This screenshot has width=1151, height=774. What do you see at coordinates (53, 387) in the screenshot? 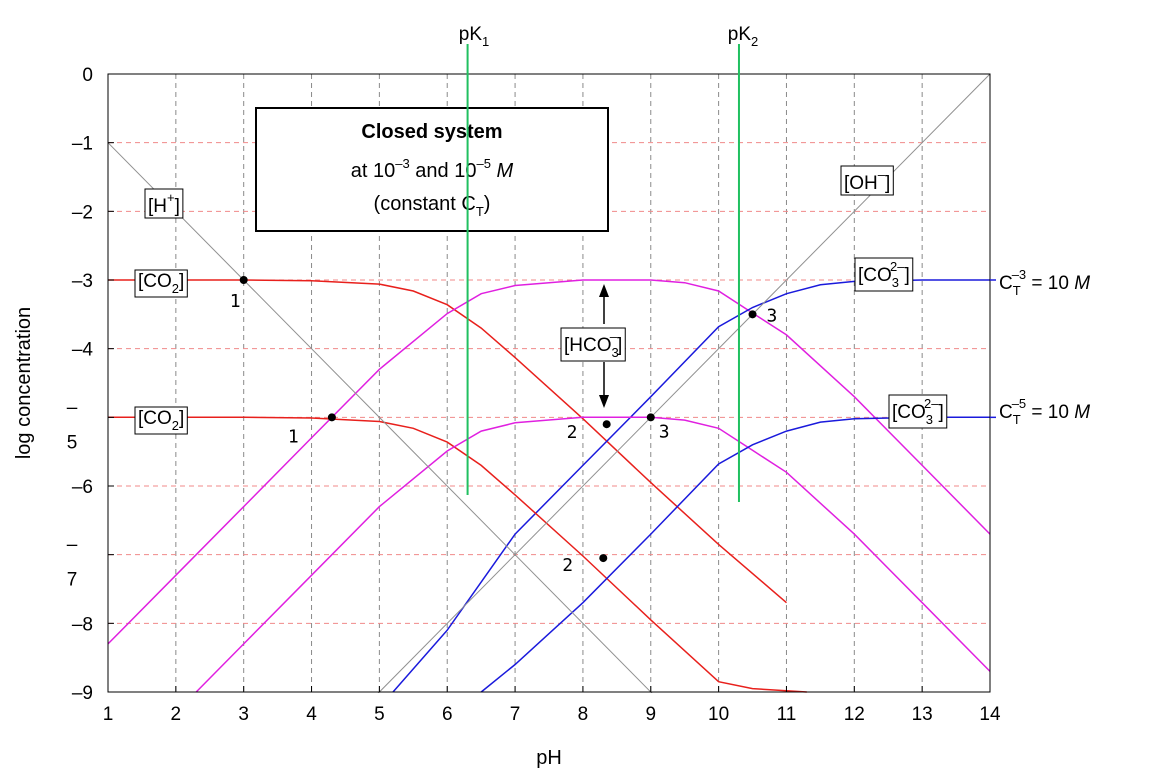
I see `mask-left` at bounding box center [53, 387].